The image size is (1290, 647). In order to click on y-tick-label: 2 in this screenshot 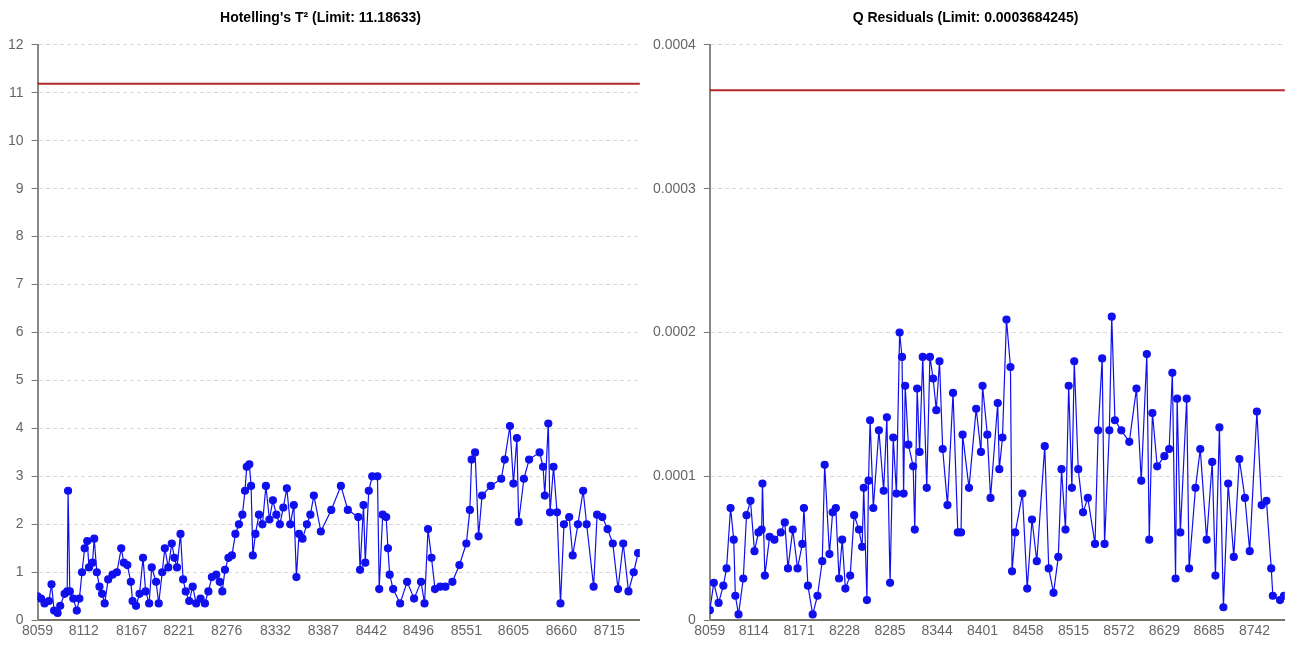, I will do `click(19, 523)`.